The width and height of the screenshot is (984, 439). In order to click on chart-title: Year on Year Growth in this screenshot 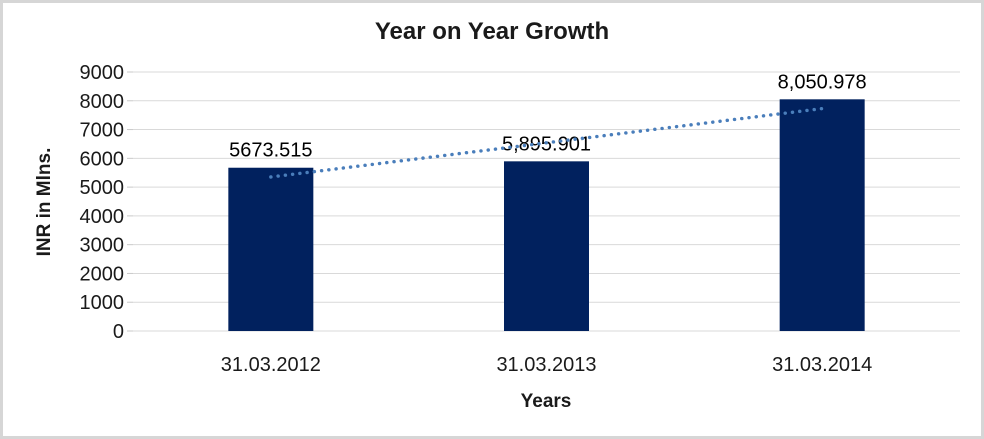, I will do `click(492, 31)`.